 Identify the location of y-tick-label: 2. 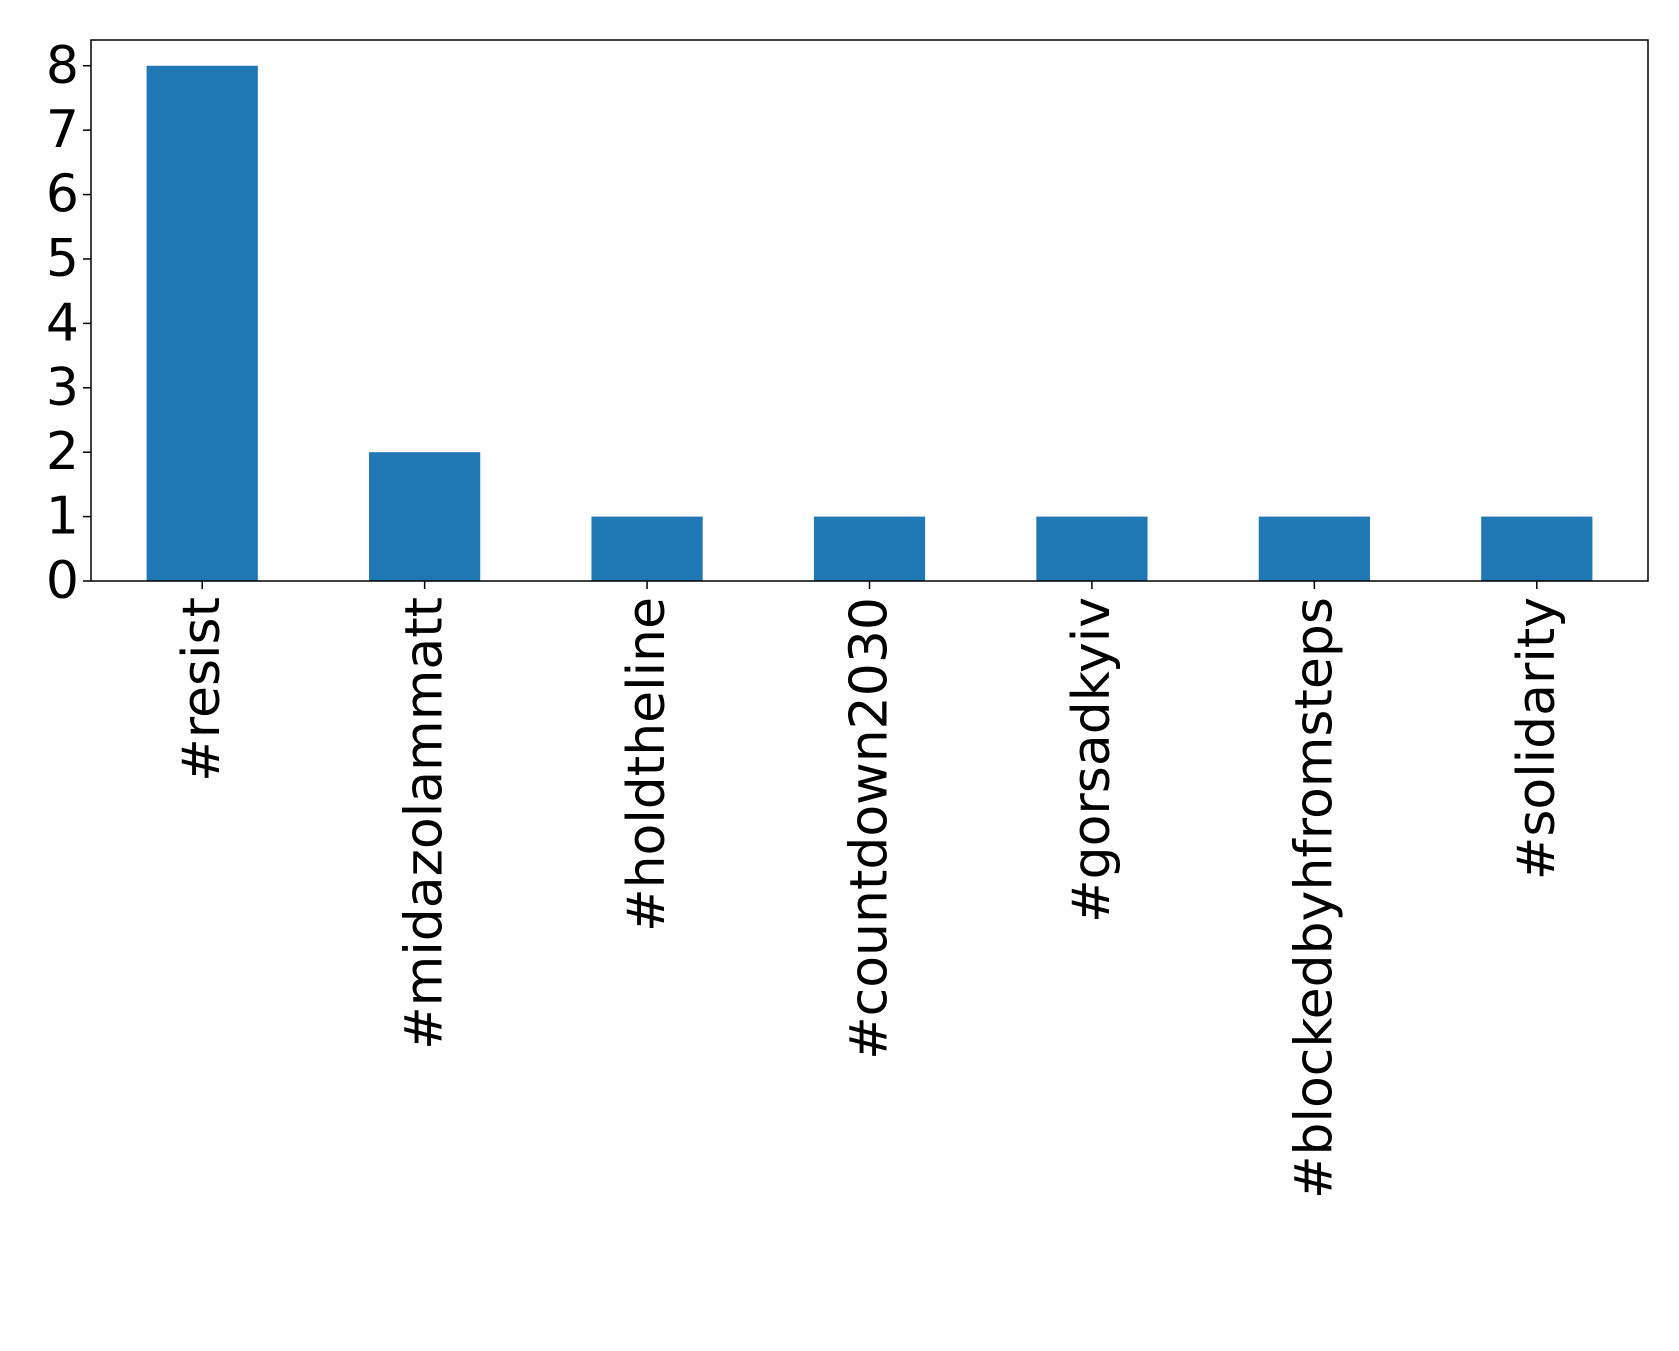
(62, 452).